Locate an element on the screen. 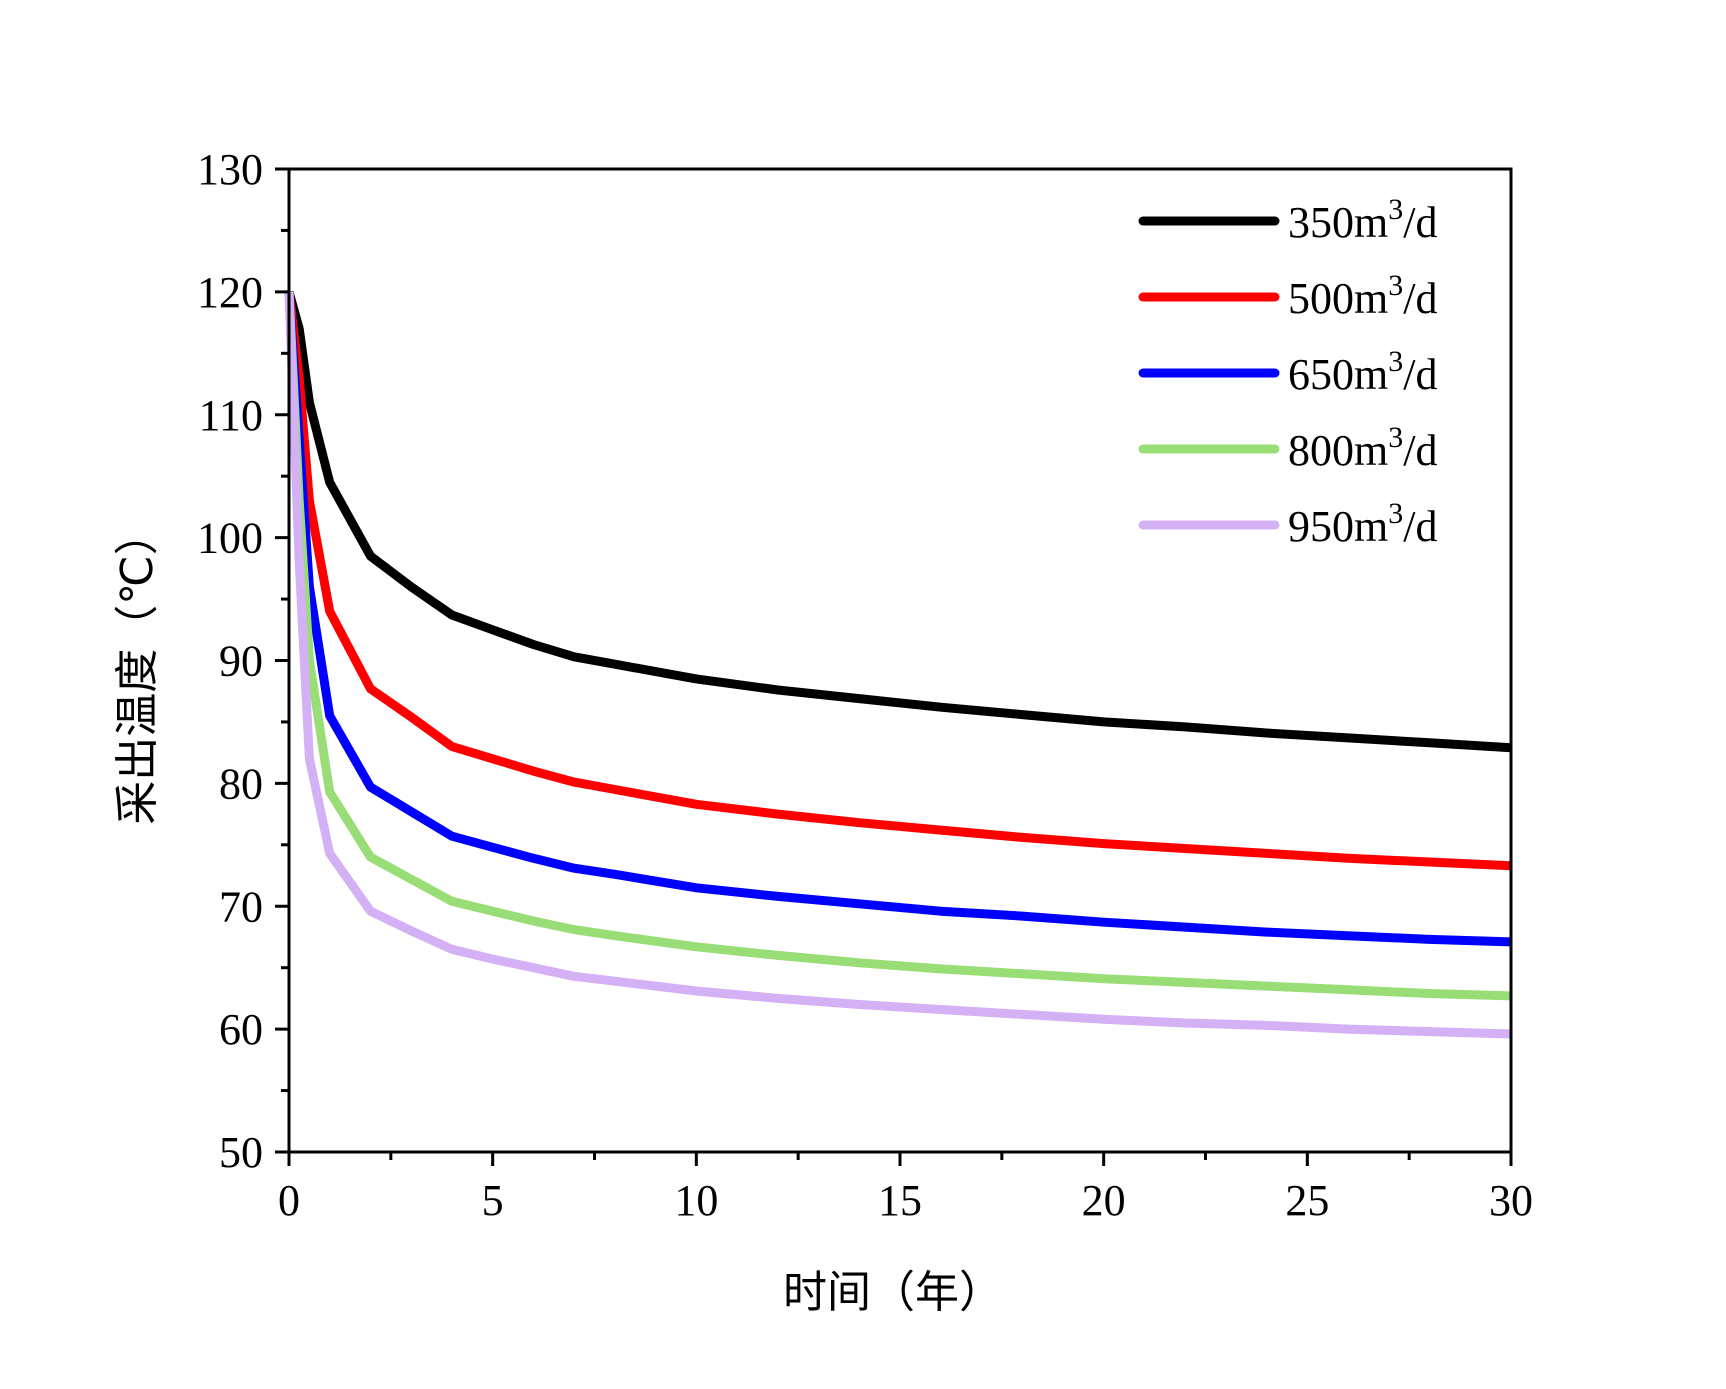  y-tick-label: 80 is located at coordinates (241, 783).